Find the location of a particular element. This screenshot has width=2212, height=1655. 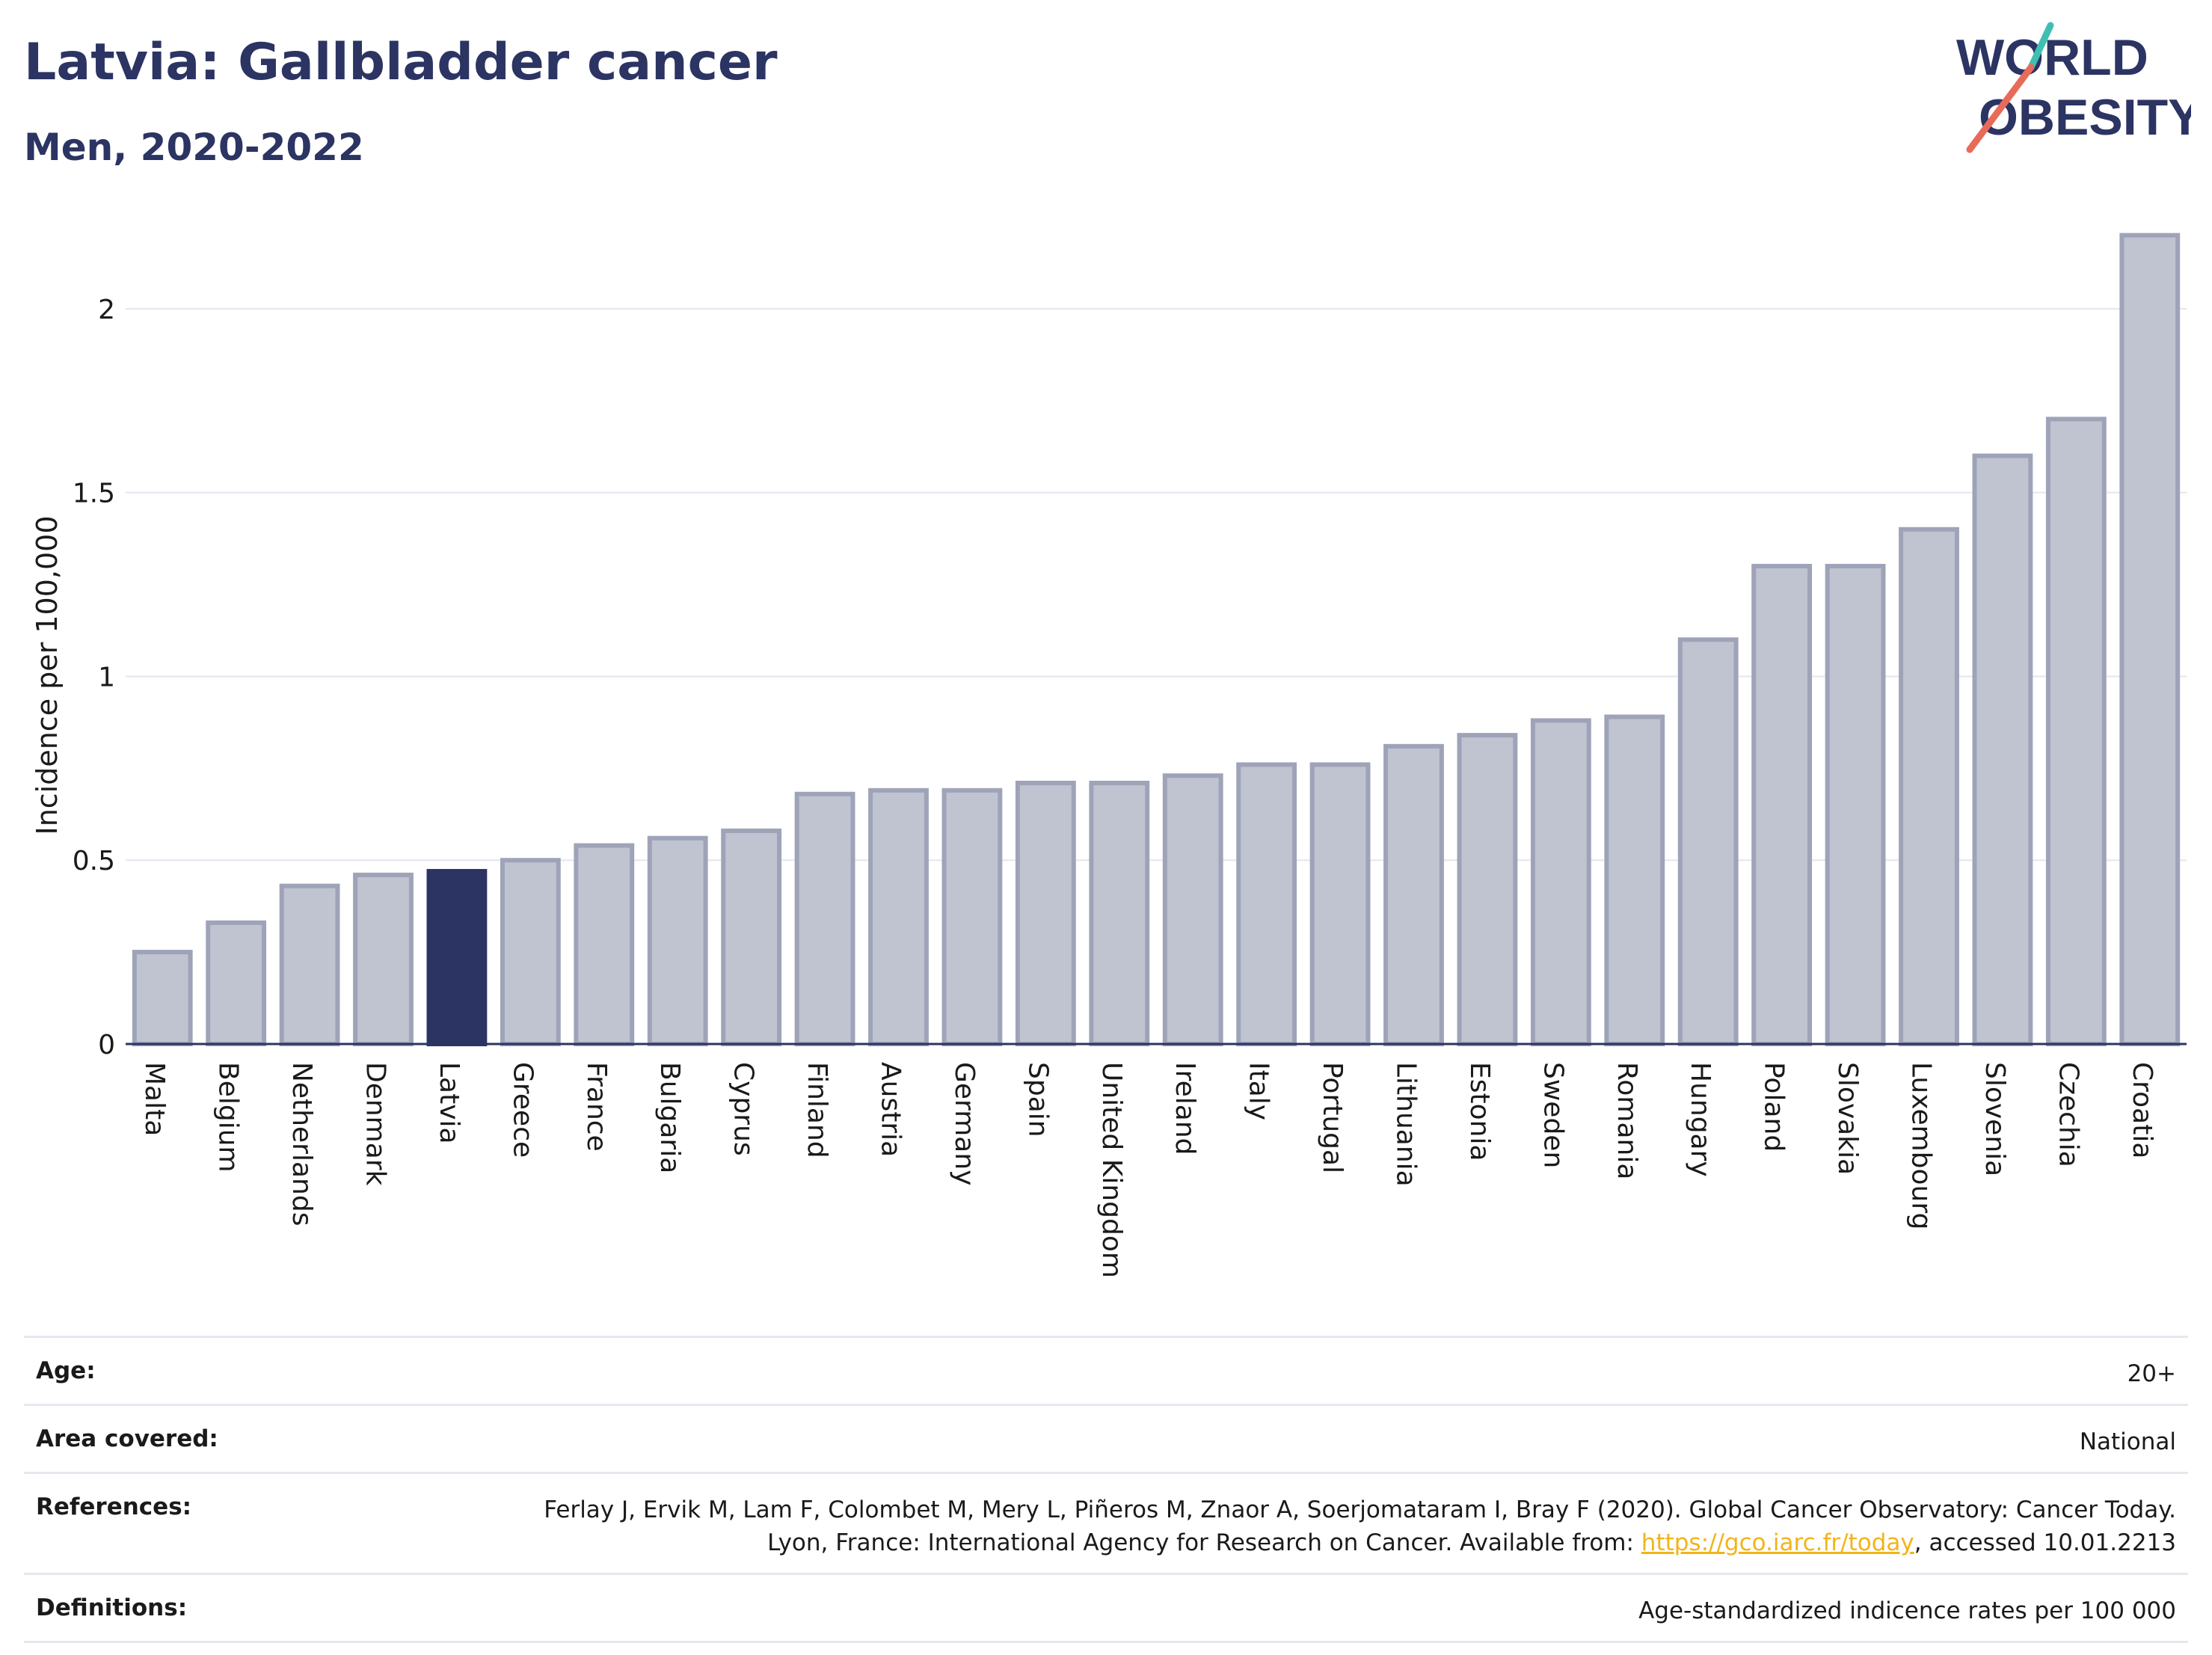

logo-slash-coral is located at coordinates (2000, 108).